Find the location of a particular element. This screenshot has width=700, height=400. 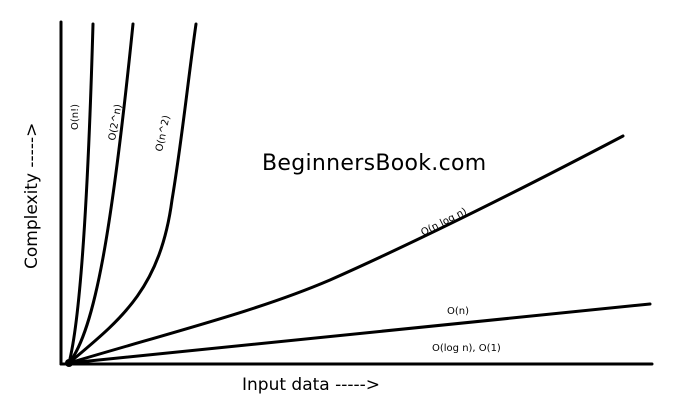

watermark: BeginnersBook.com is located at coordinates (374, 163).